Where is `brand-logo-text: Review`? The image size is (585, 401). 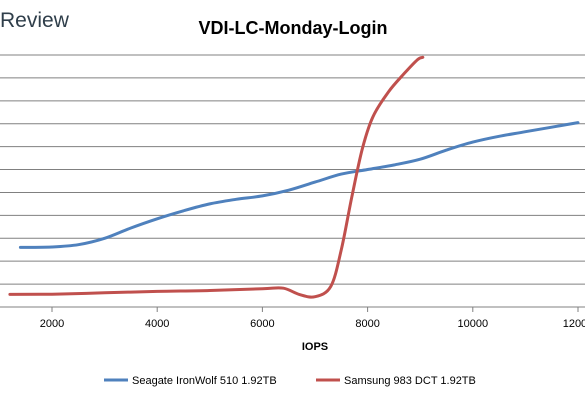
brand-logo-text: Review is located at coordinates (35, 20).